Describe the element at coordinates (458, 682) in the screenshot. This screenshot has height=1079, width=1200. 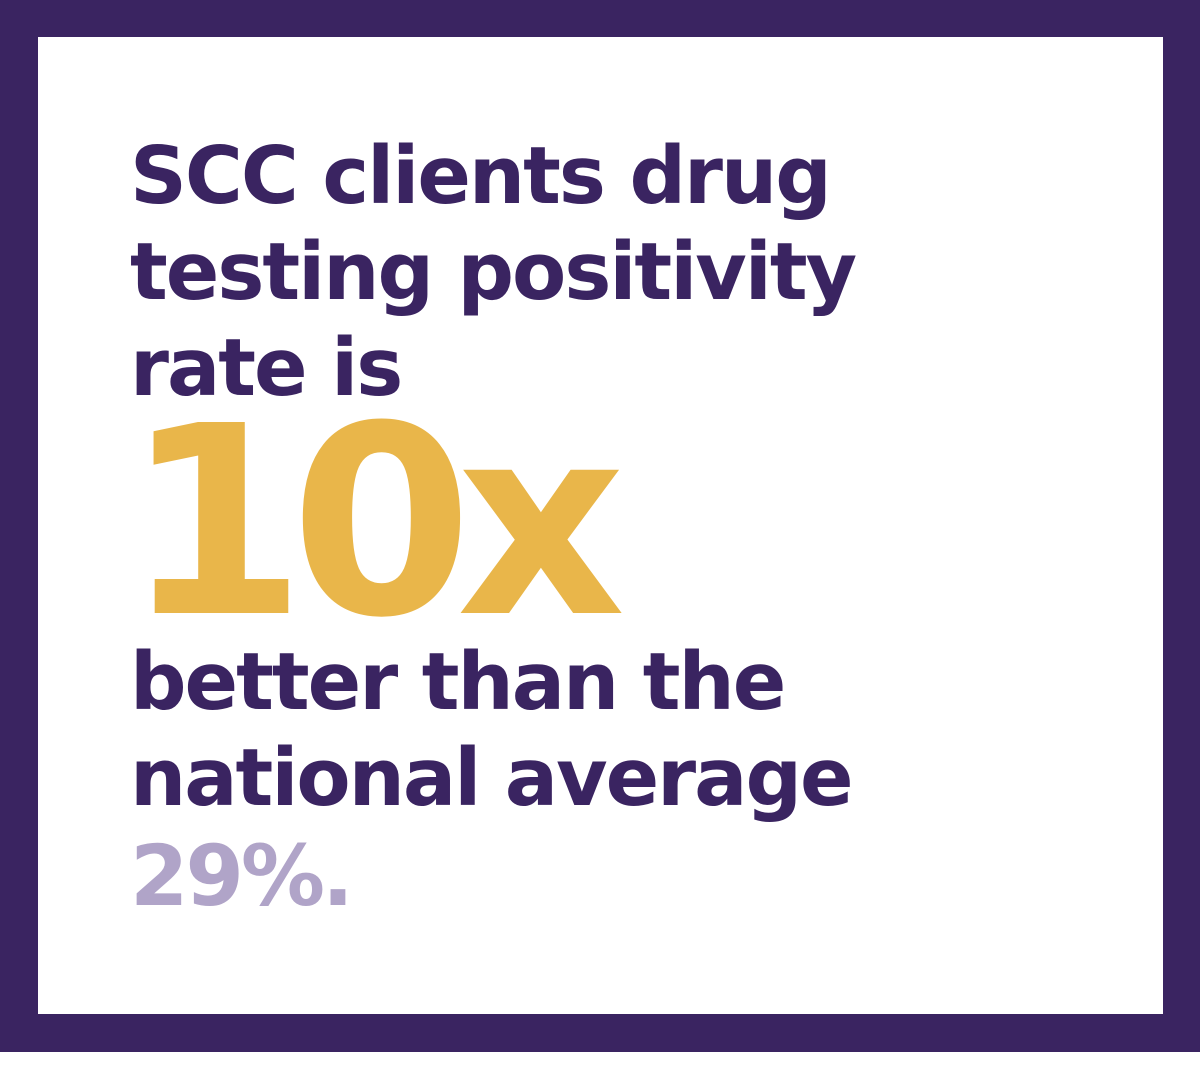
I see `statement-line-4: better than the` at that location.